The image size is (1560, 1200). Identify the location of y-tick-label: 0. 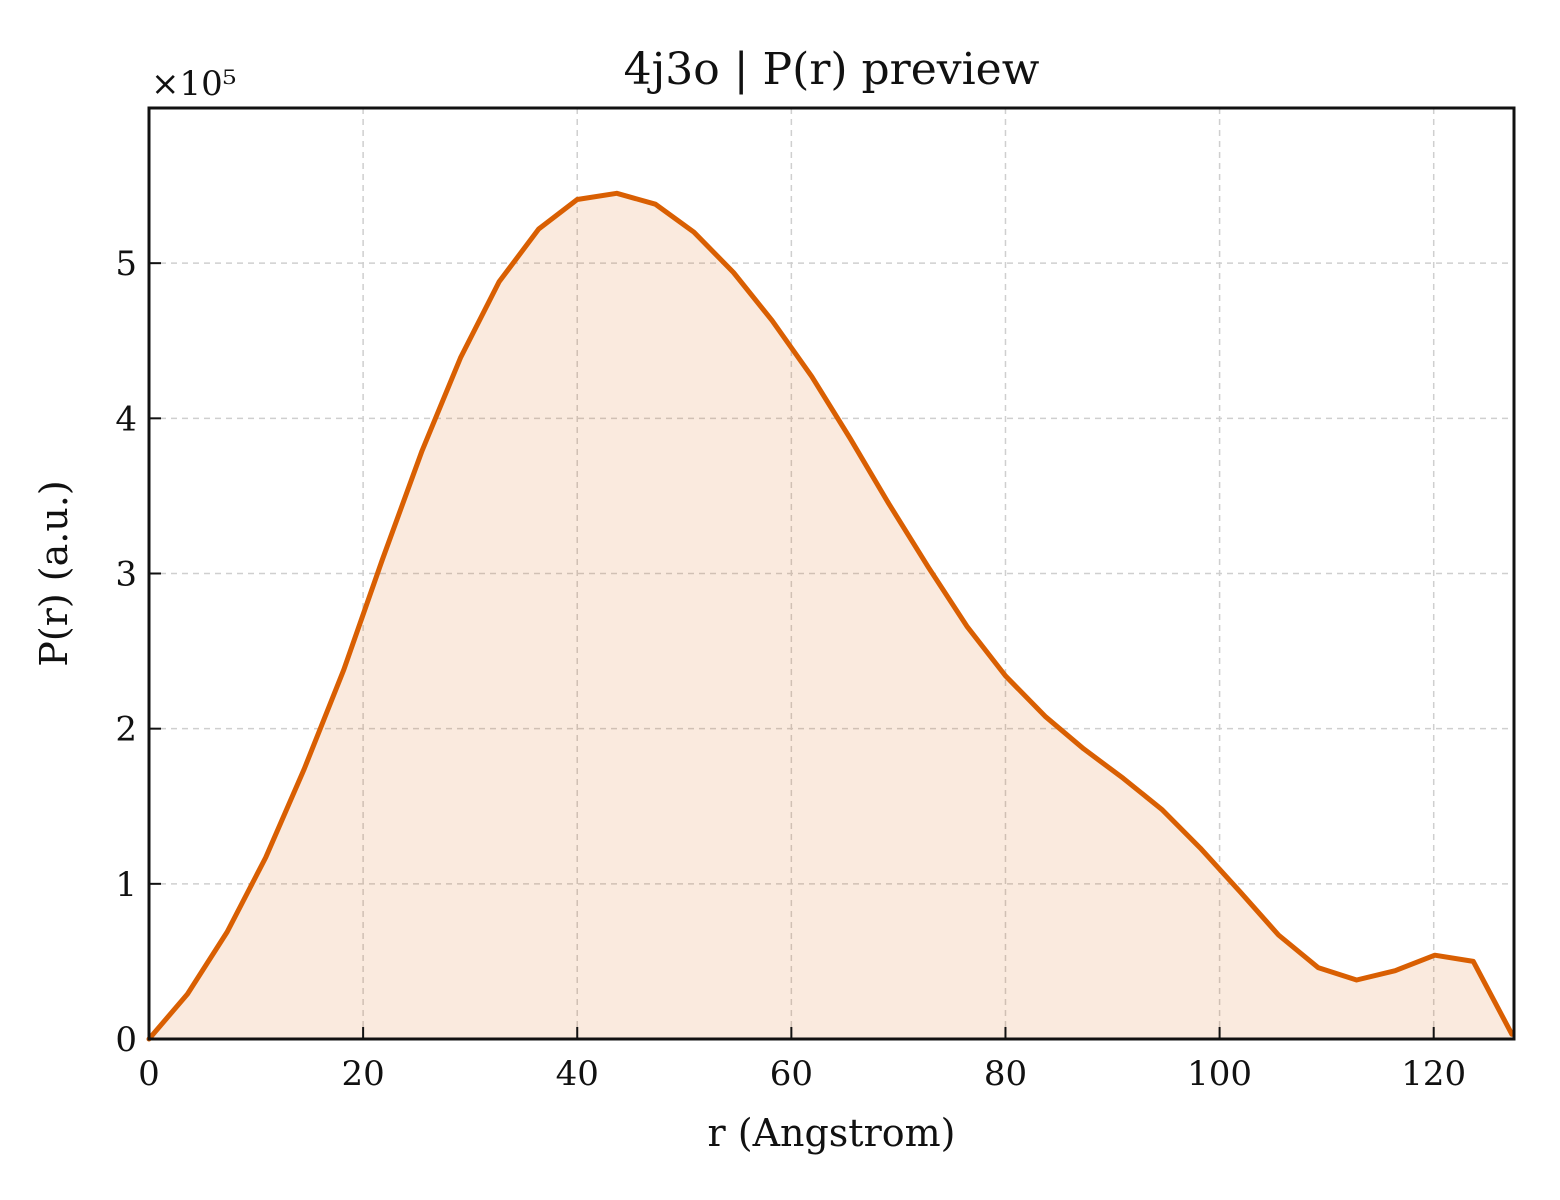
(126, 1040).